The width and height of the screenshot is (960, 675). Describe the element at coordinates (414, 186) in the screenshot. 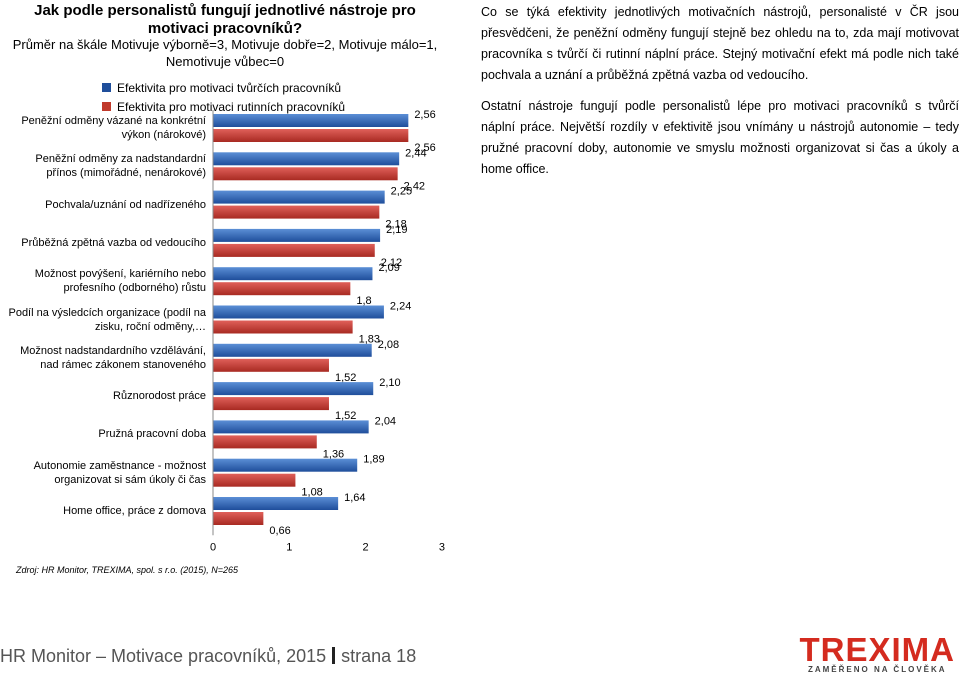

I see `data-label: 2,42` at that location.